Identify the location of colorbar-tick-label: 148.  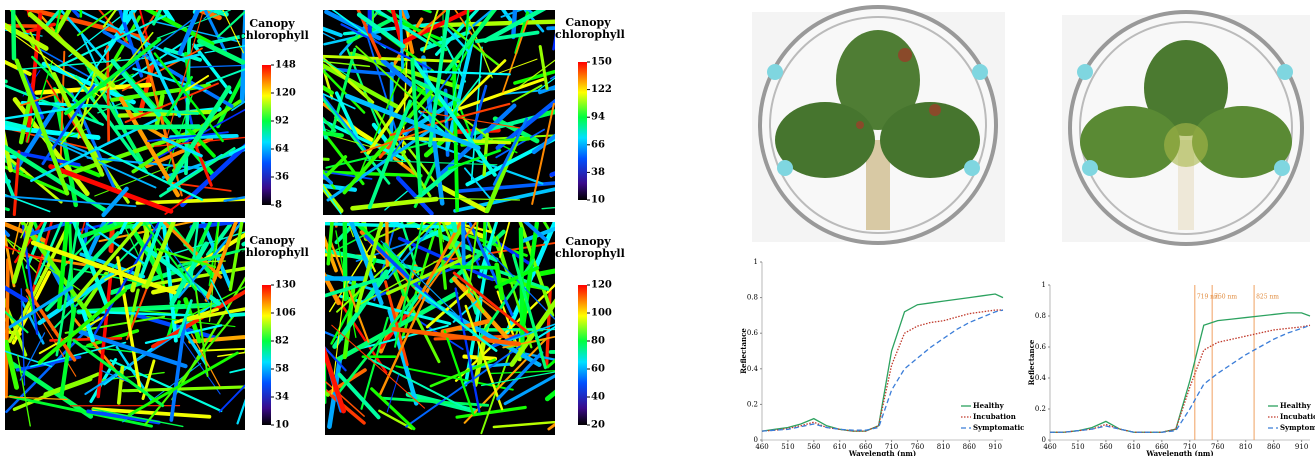
(285, 65).